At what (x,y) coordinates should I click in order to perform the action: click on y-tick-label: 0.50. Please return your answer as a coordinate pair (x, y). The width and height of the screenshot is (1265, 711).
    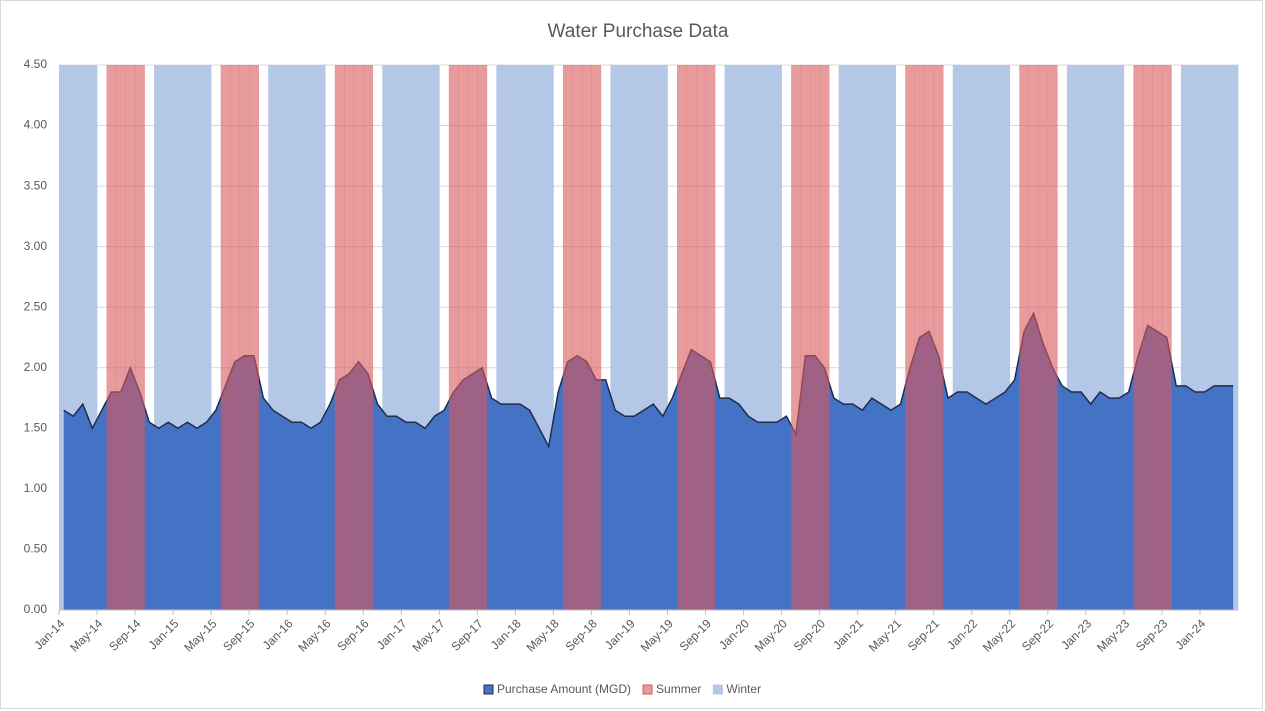
    Looking at the image, I should click on (36, 549).